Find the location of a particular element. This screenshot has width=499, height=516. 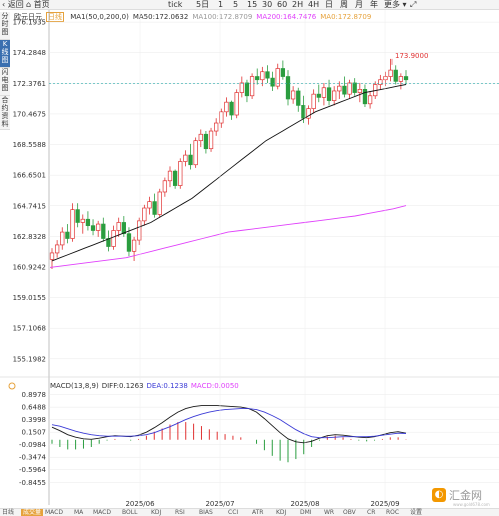

tab-kline: K线图 is located at coordinates (5, 54).